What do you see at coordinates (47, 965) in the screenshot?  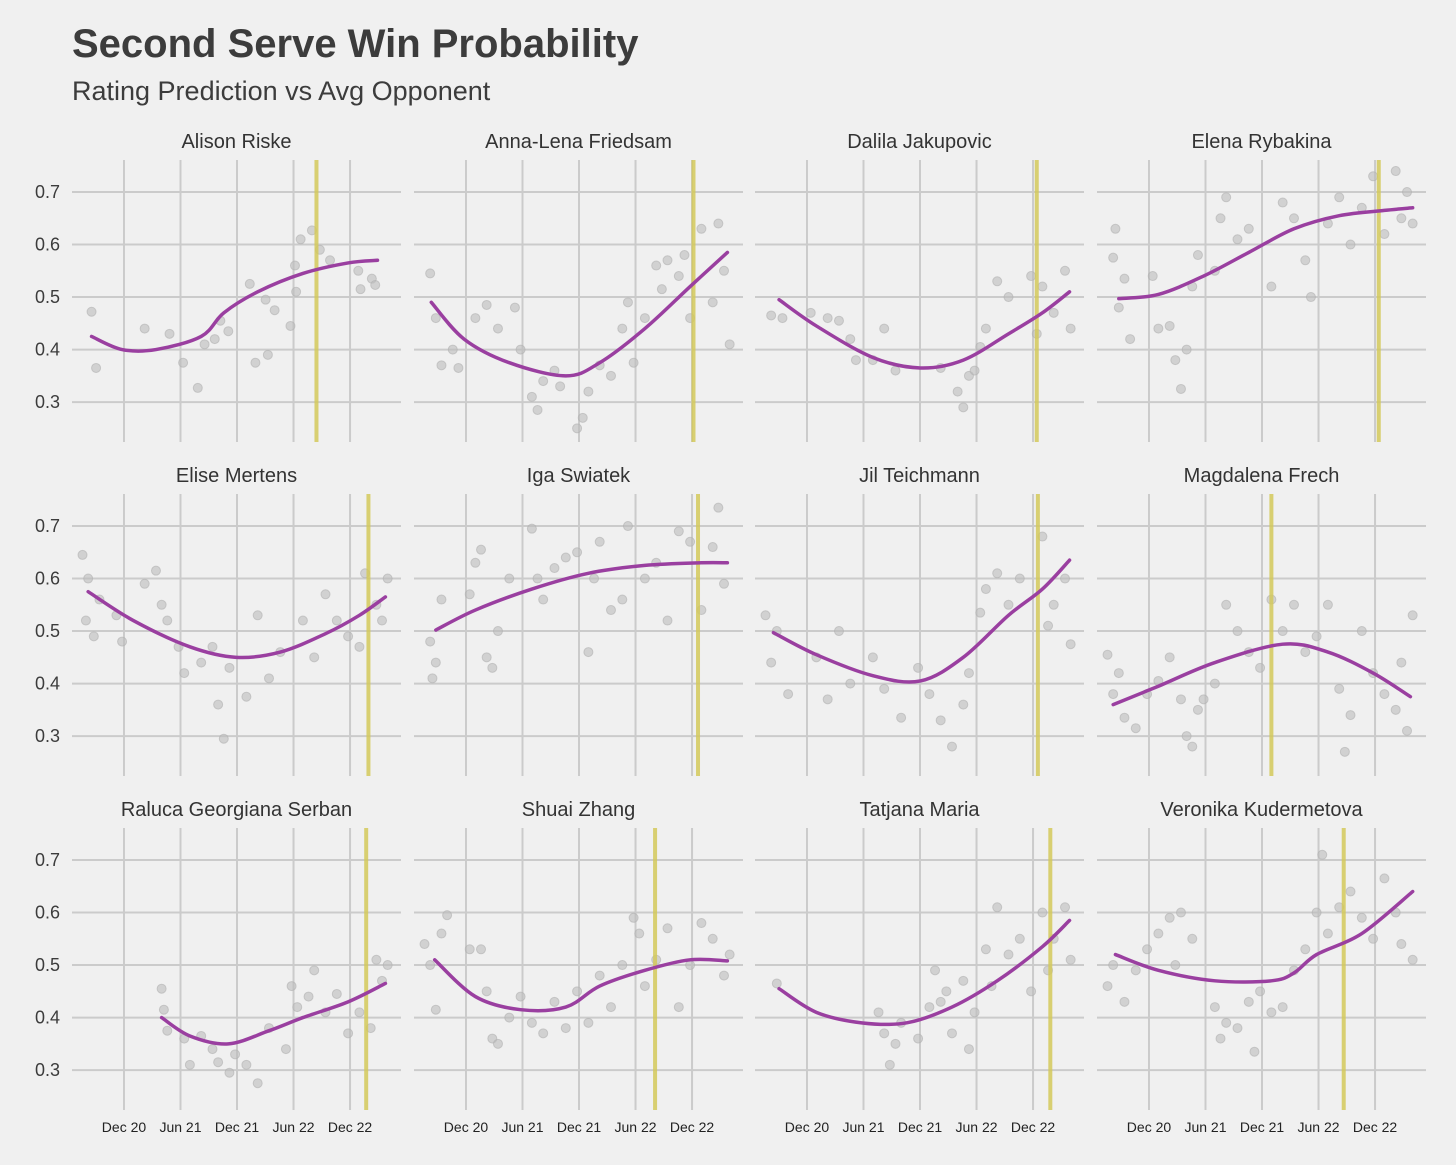 I see `y-tick-label: 0.5` at bounding box center [47, 965].